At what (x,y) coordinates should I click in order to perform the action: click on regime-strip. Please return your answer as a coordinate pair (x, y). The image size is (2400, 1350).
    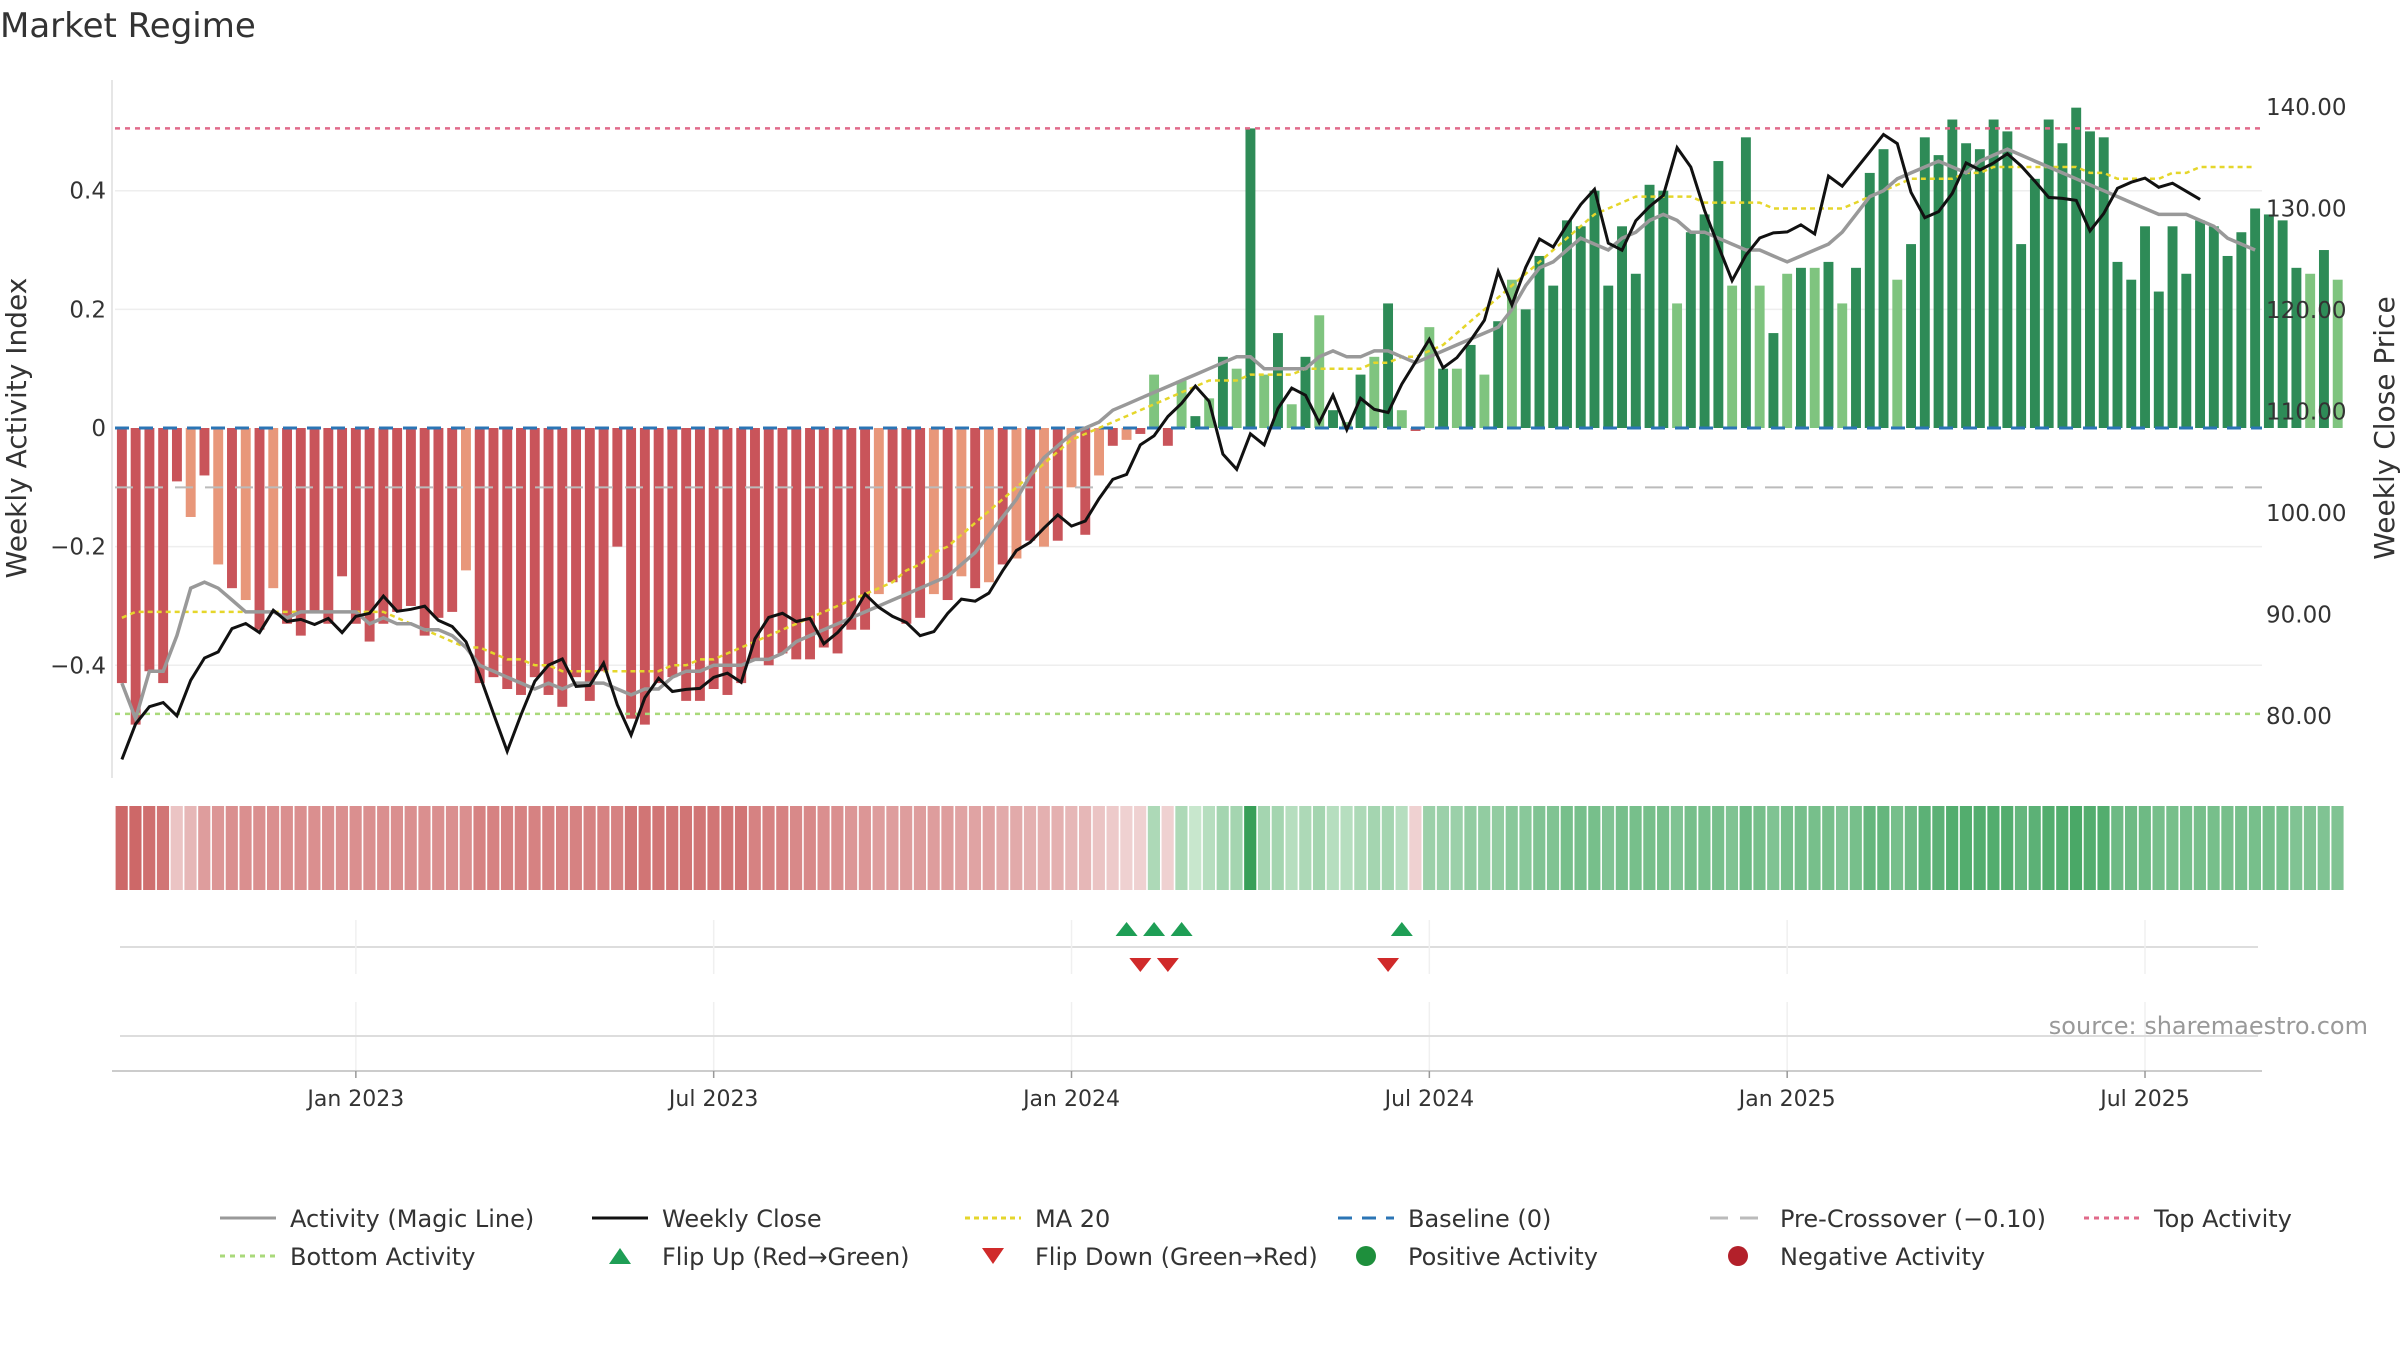
    Looking at the image, I should click on (1229, 848).